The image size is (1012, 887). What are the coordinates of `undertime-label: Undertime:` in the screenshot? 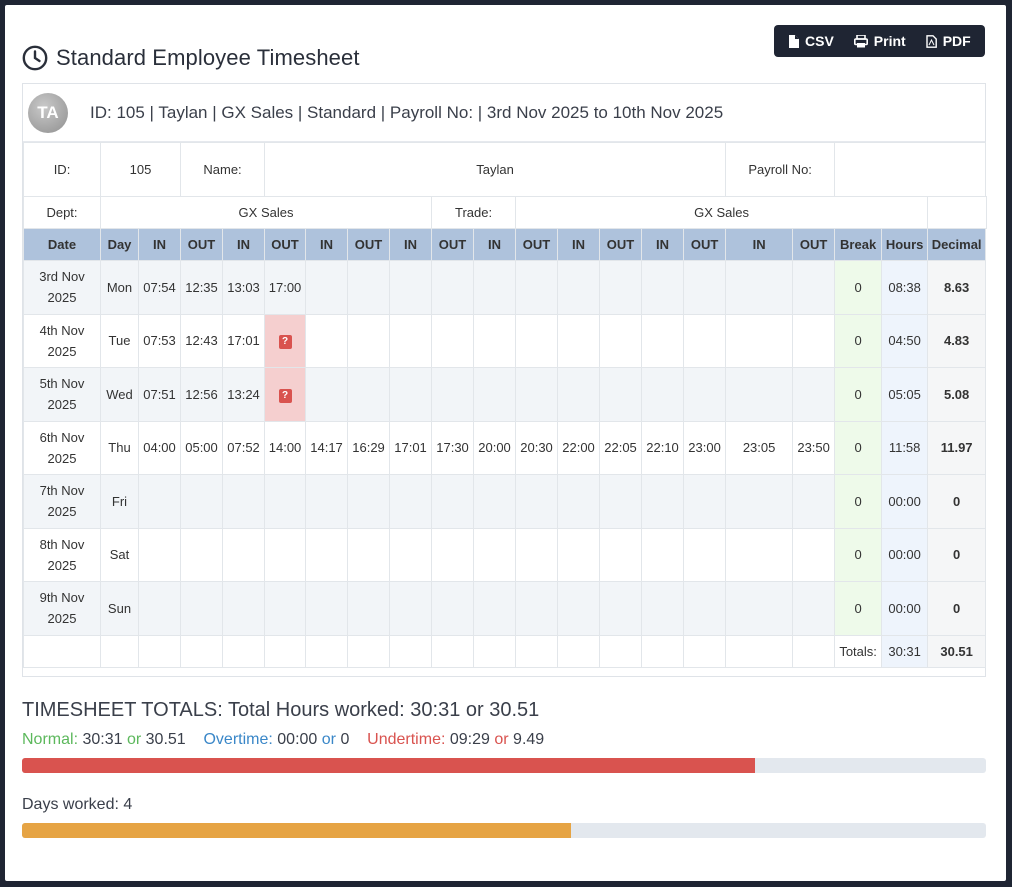 It's located at (406, 739).